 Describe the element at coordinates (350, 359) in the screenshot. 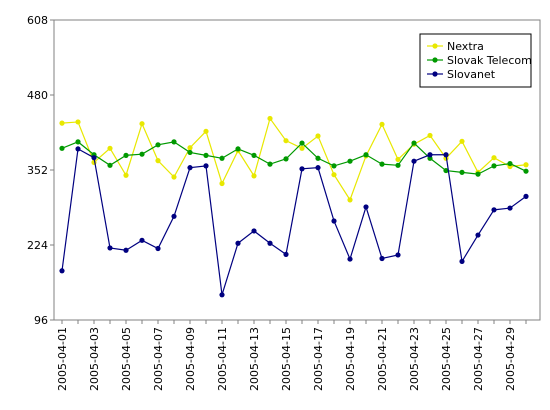

I see `x-tick-label: 2005-04-19` at that location.